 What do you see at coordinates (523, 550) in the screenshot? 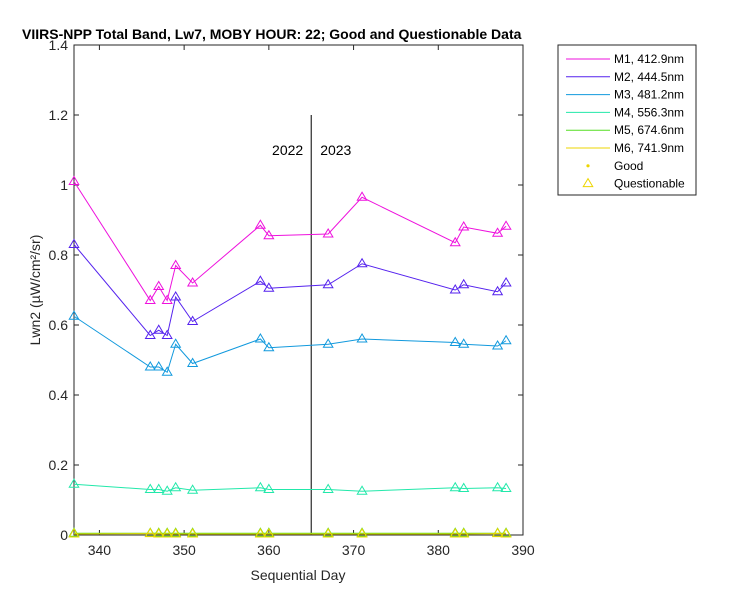
I see `x-tick-label: 390` at bounding box center [523, 550].